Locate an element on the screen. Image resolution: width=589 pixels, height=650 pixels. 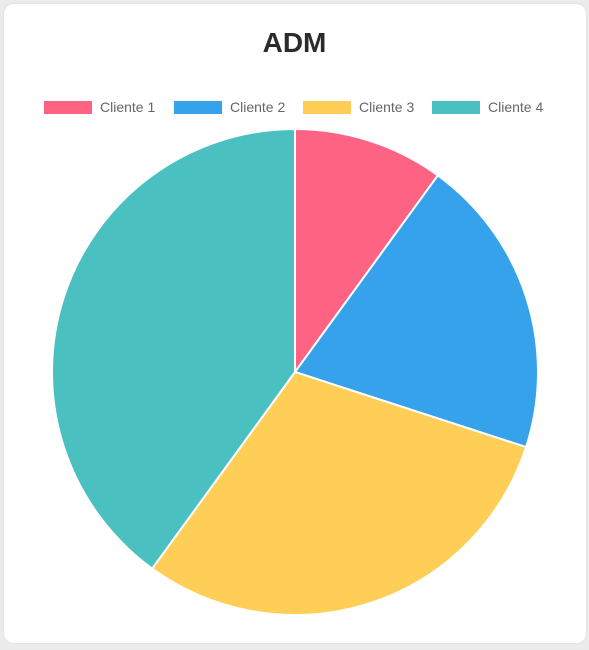
chart-legend: Cliente 1 Cliente 2 Cliente 3 Cliente 4 is located at coordinates (294, 107).